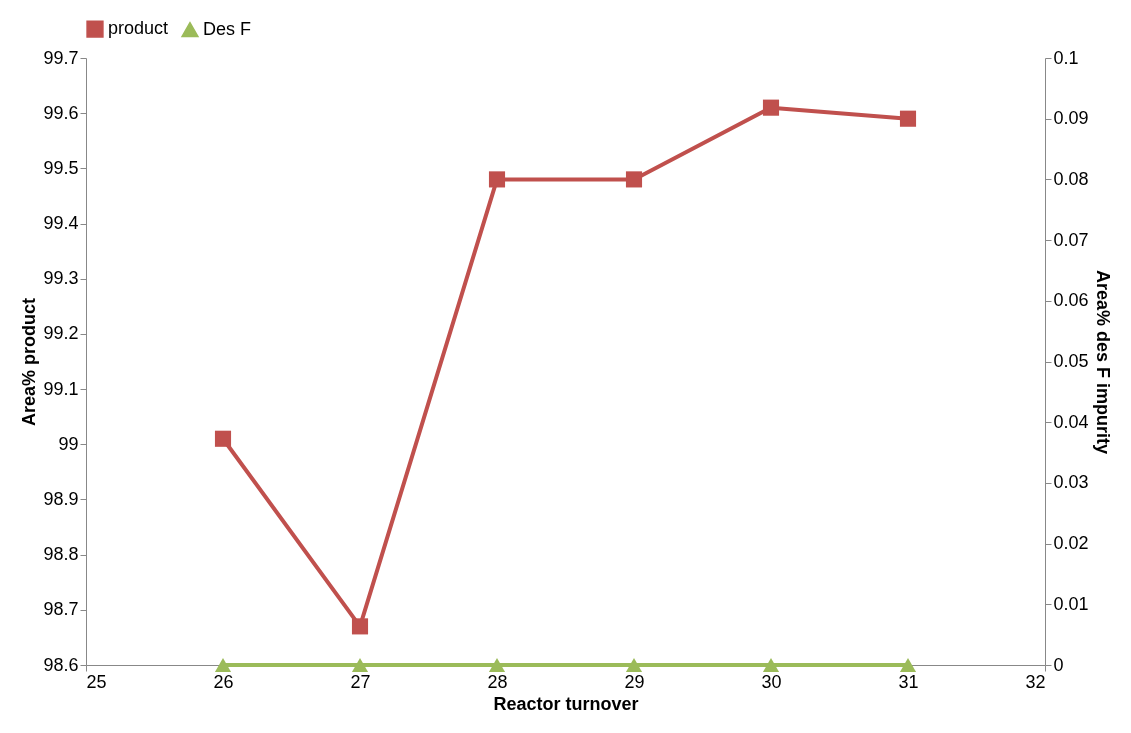 This screenshot has height=733, width=1131. Describe the element at coordinates (223, 681) in the screenshot. I see `x-tick-label: 26` at that location.